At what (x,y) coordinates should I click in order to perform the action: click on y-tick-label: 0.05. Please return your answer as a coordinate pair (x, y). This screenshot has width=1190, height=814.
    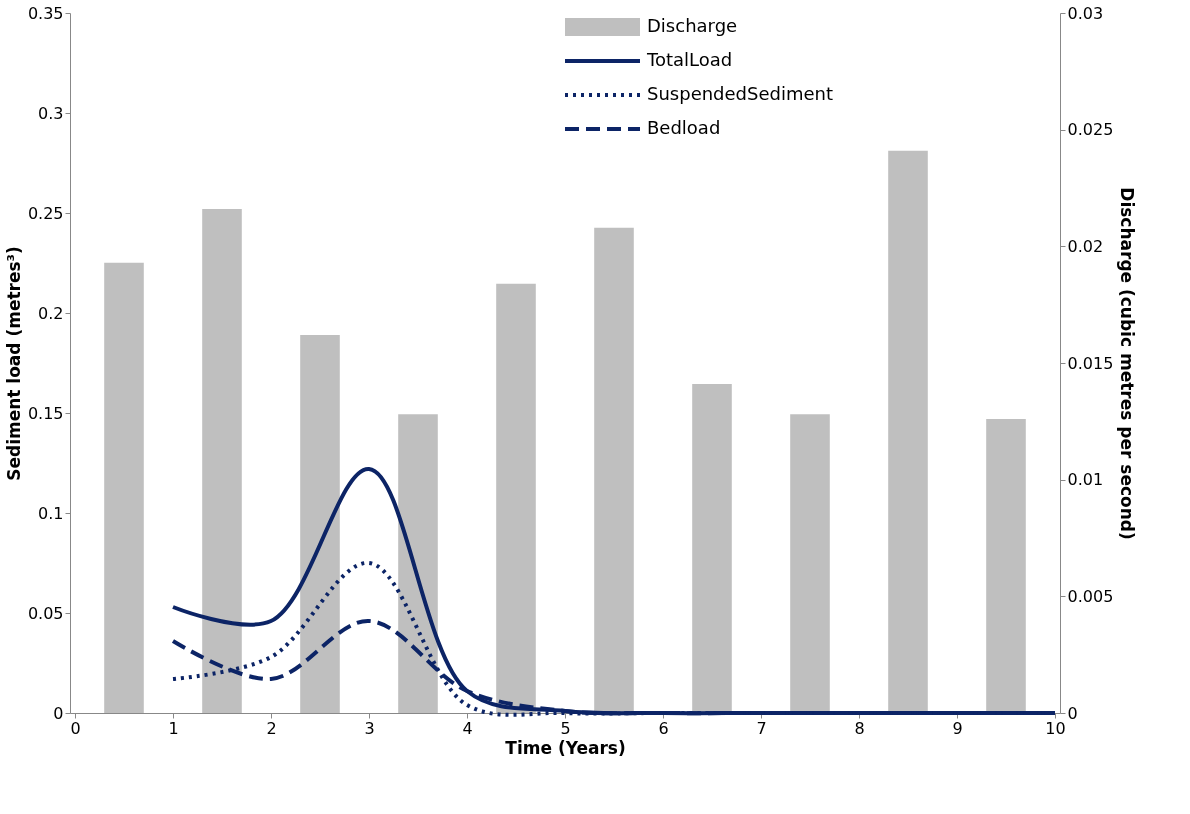
    Looking at the image, I should click on (45, 613).